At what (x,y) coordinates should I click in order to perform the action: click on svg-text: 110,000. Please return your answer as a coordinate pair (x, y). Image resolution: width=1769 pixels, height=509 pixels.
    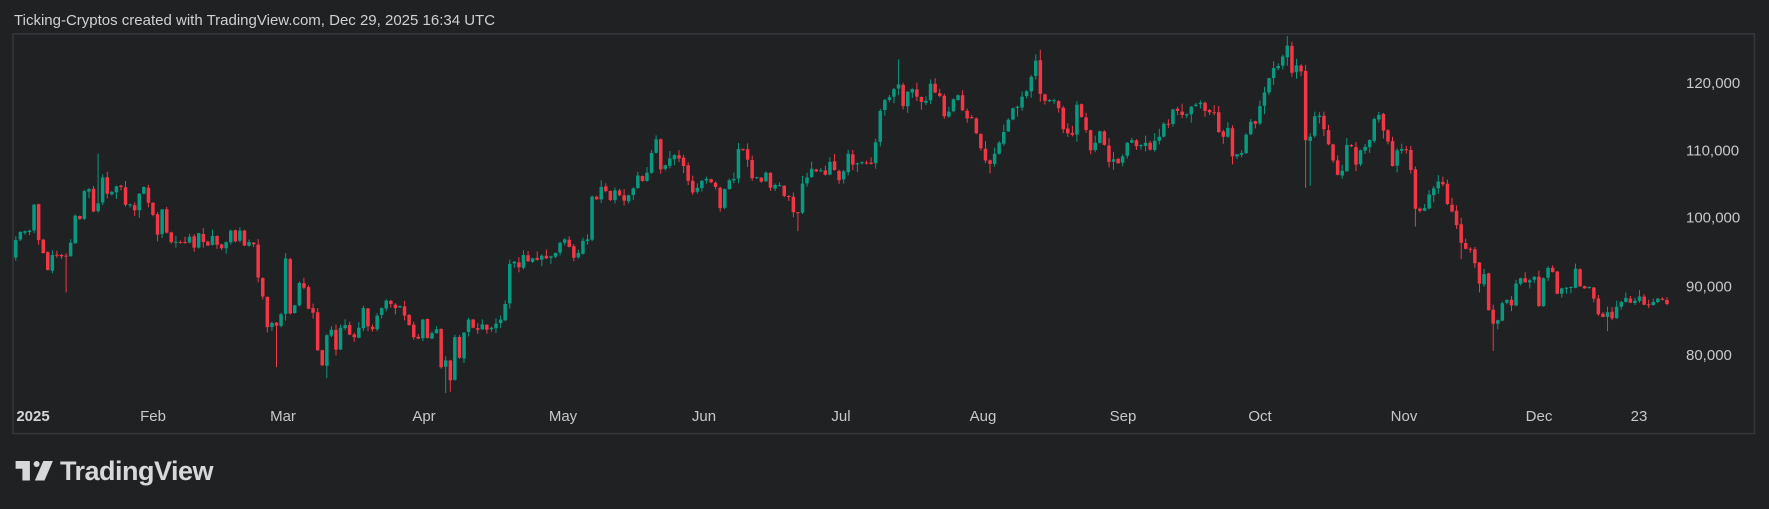
    Looking at the image, I should click on (1712, 151).